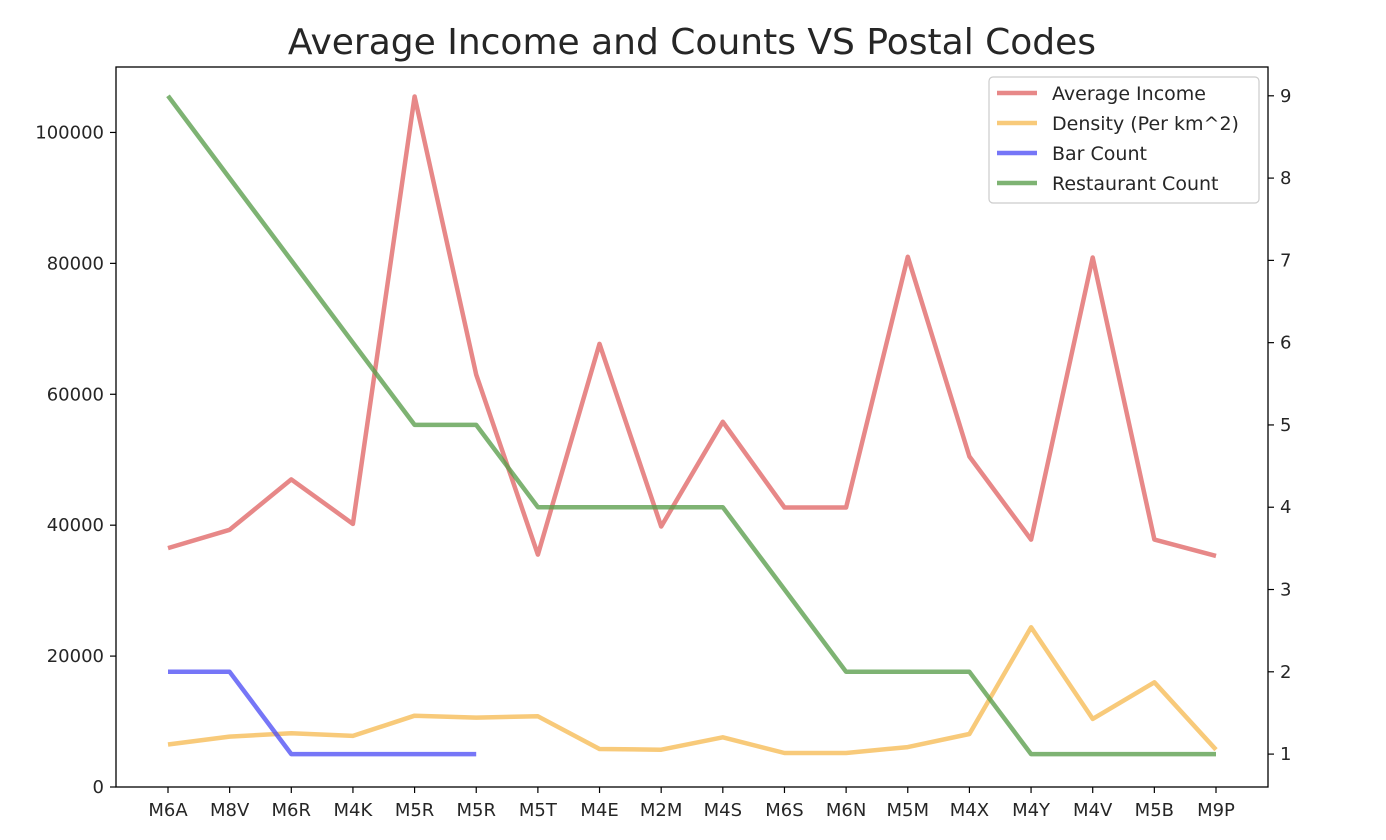  I want to click on series-line-bar-count, so click(322, 713).